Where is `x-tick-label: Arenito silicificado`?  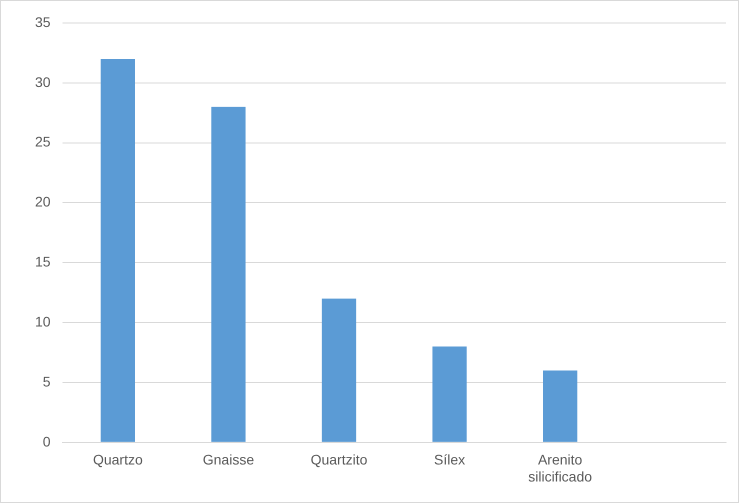 x-tick-label: Arenito silicificado is located at coordinates (560, 468).